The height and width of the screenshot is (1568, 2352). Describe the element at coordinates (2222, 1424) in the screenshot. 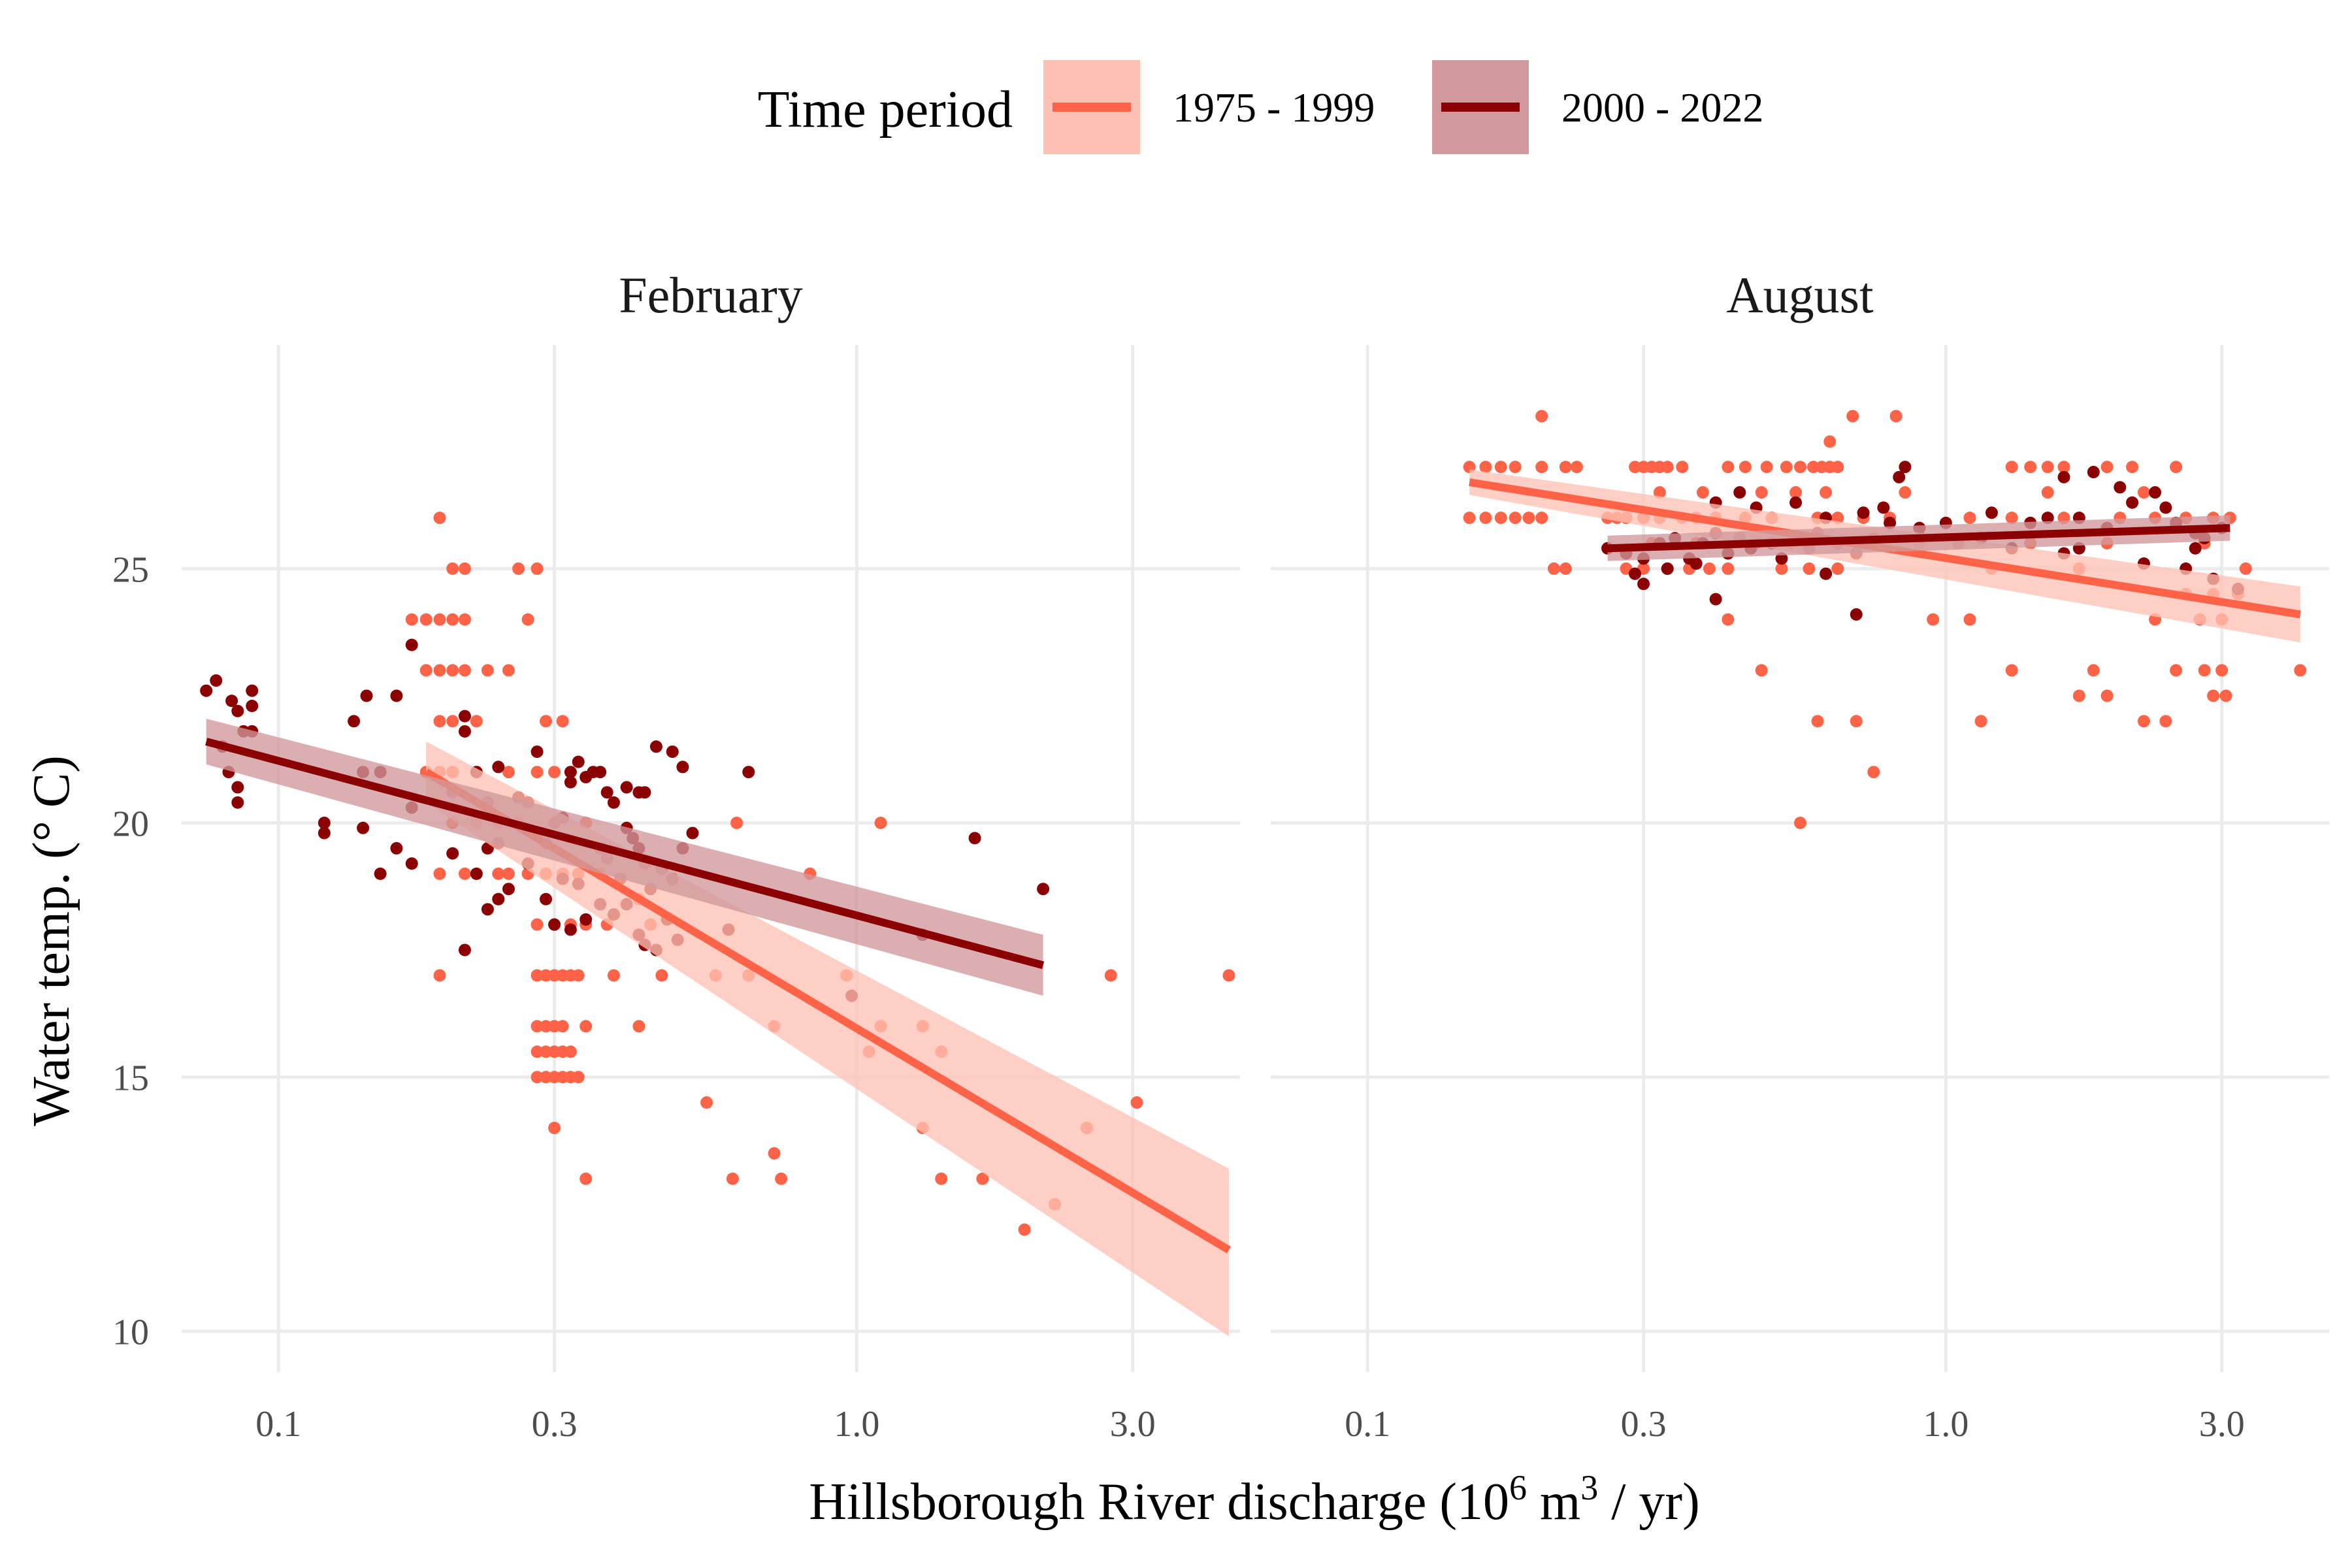

I see `x-tick-label: 3.0` at that location.